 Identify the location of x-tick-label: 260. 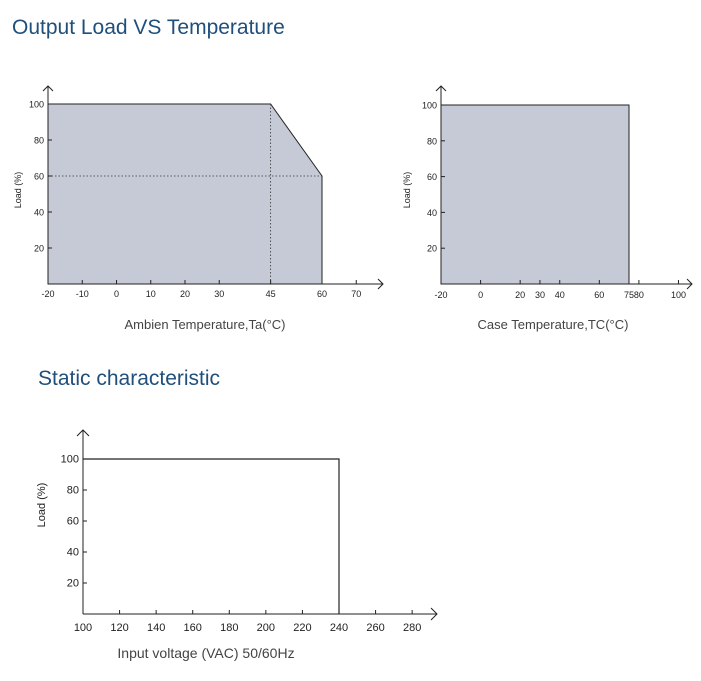
(375, 628).